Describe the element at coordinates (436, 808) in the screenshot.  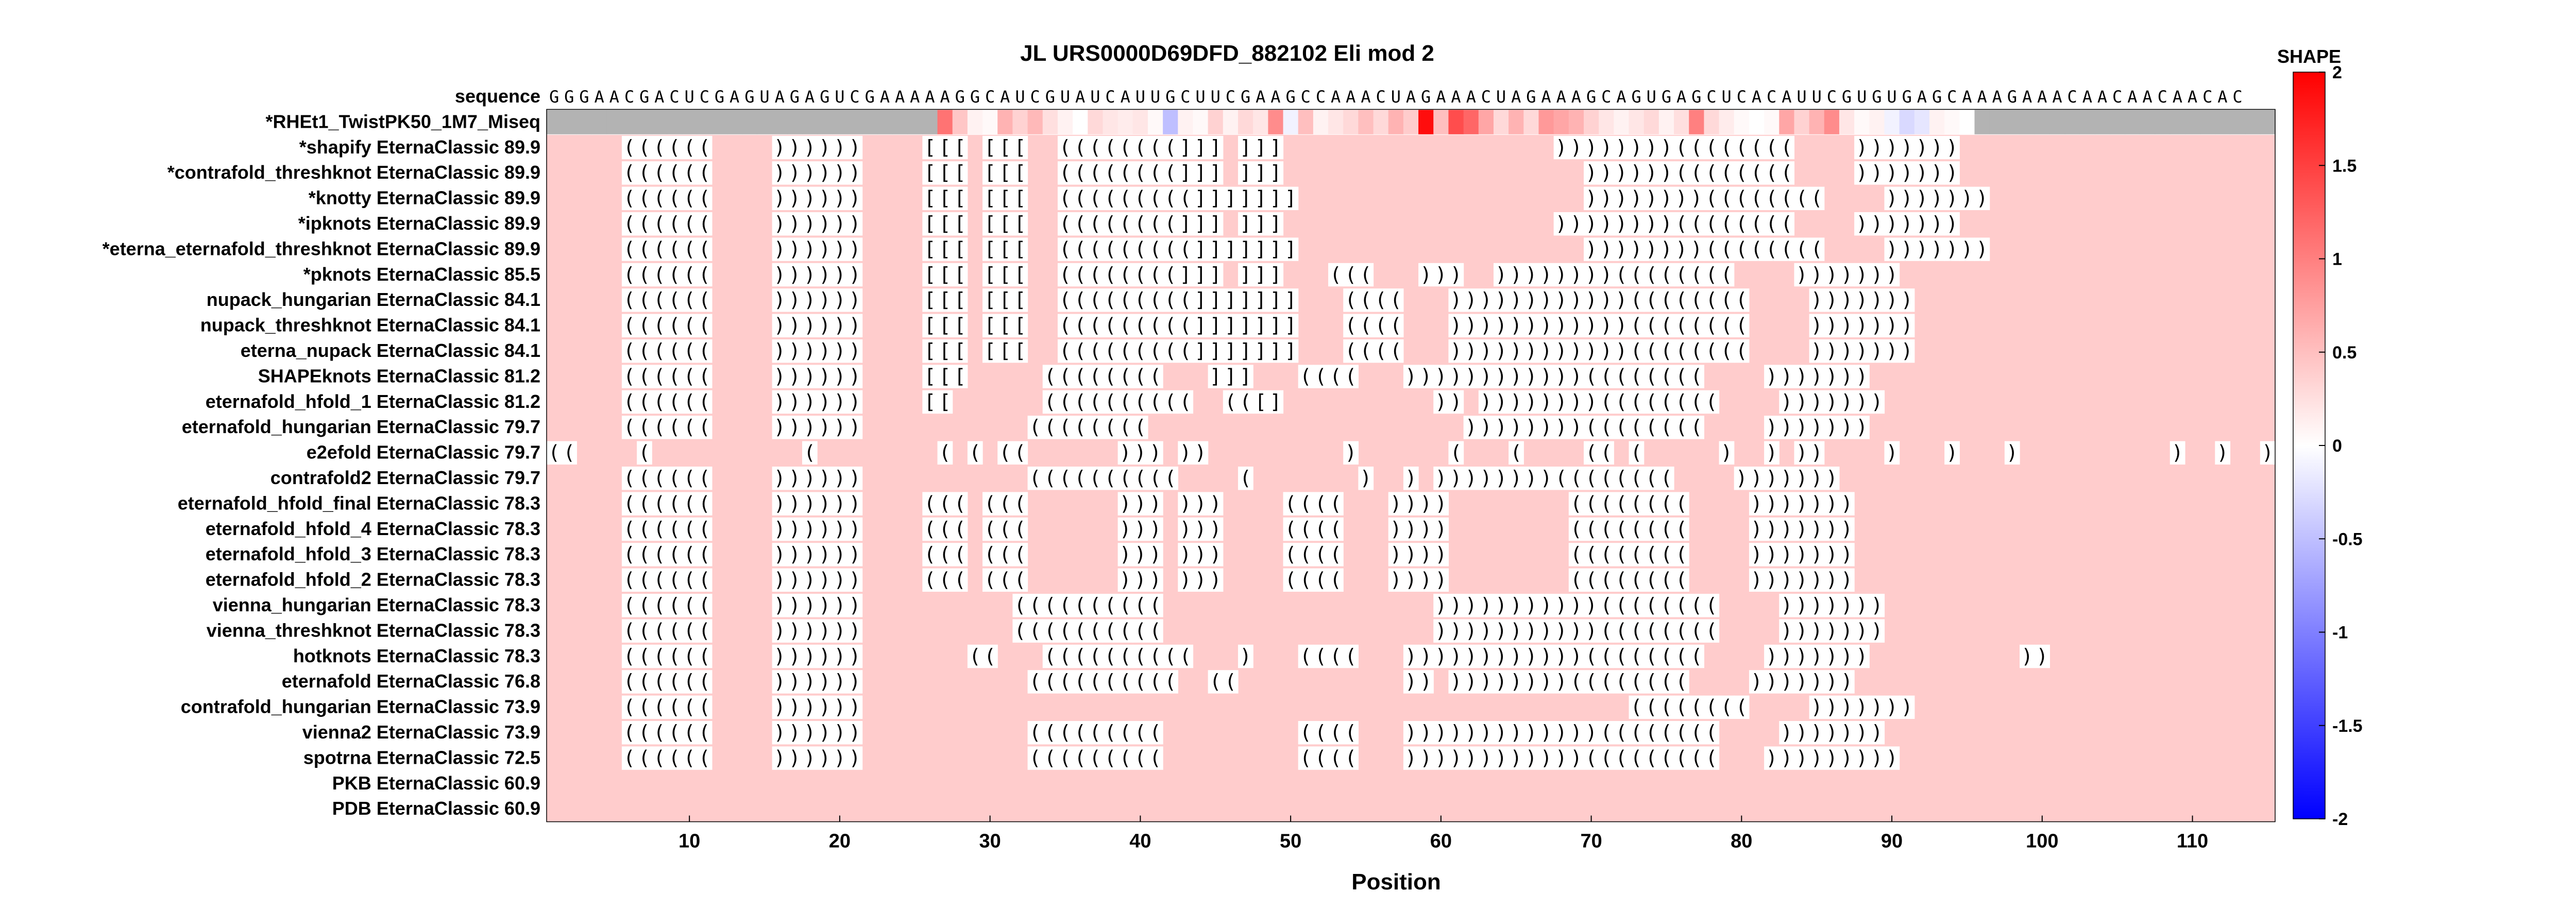
I see `structure-row-label: PDB EternaClassic 60.9` at that location.